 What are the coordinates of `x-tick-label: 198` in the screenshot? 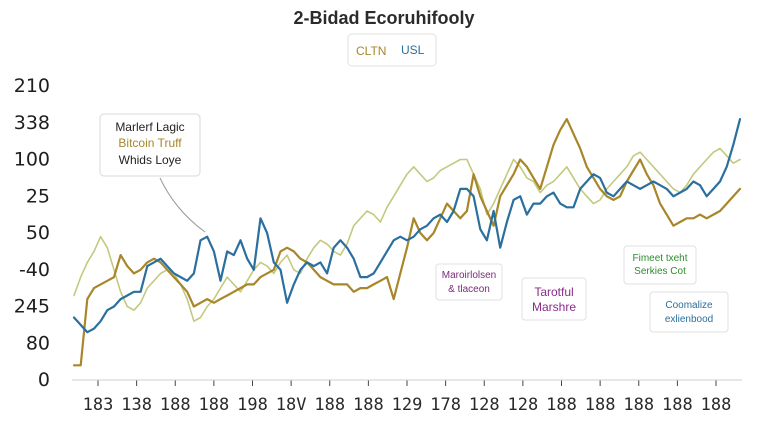 It's located at (252, 405).